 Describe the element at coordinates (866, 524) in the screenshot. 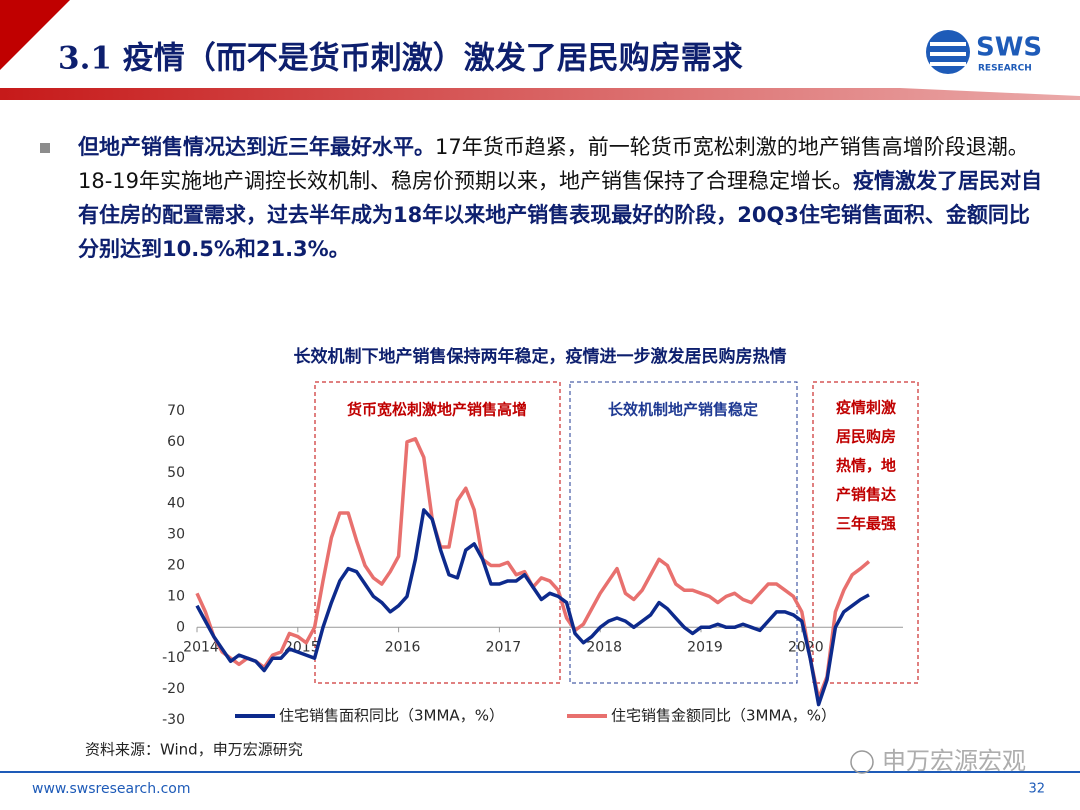

I see `annotation: 三年最强` at that location.